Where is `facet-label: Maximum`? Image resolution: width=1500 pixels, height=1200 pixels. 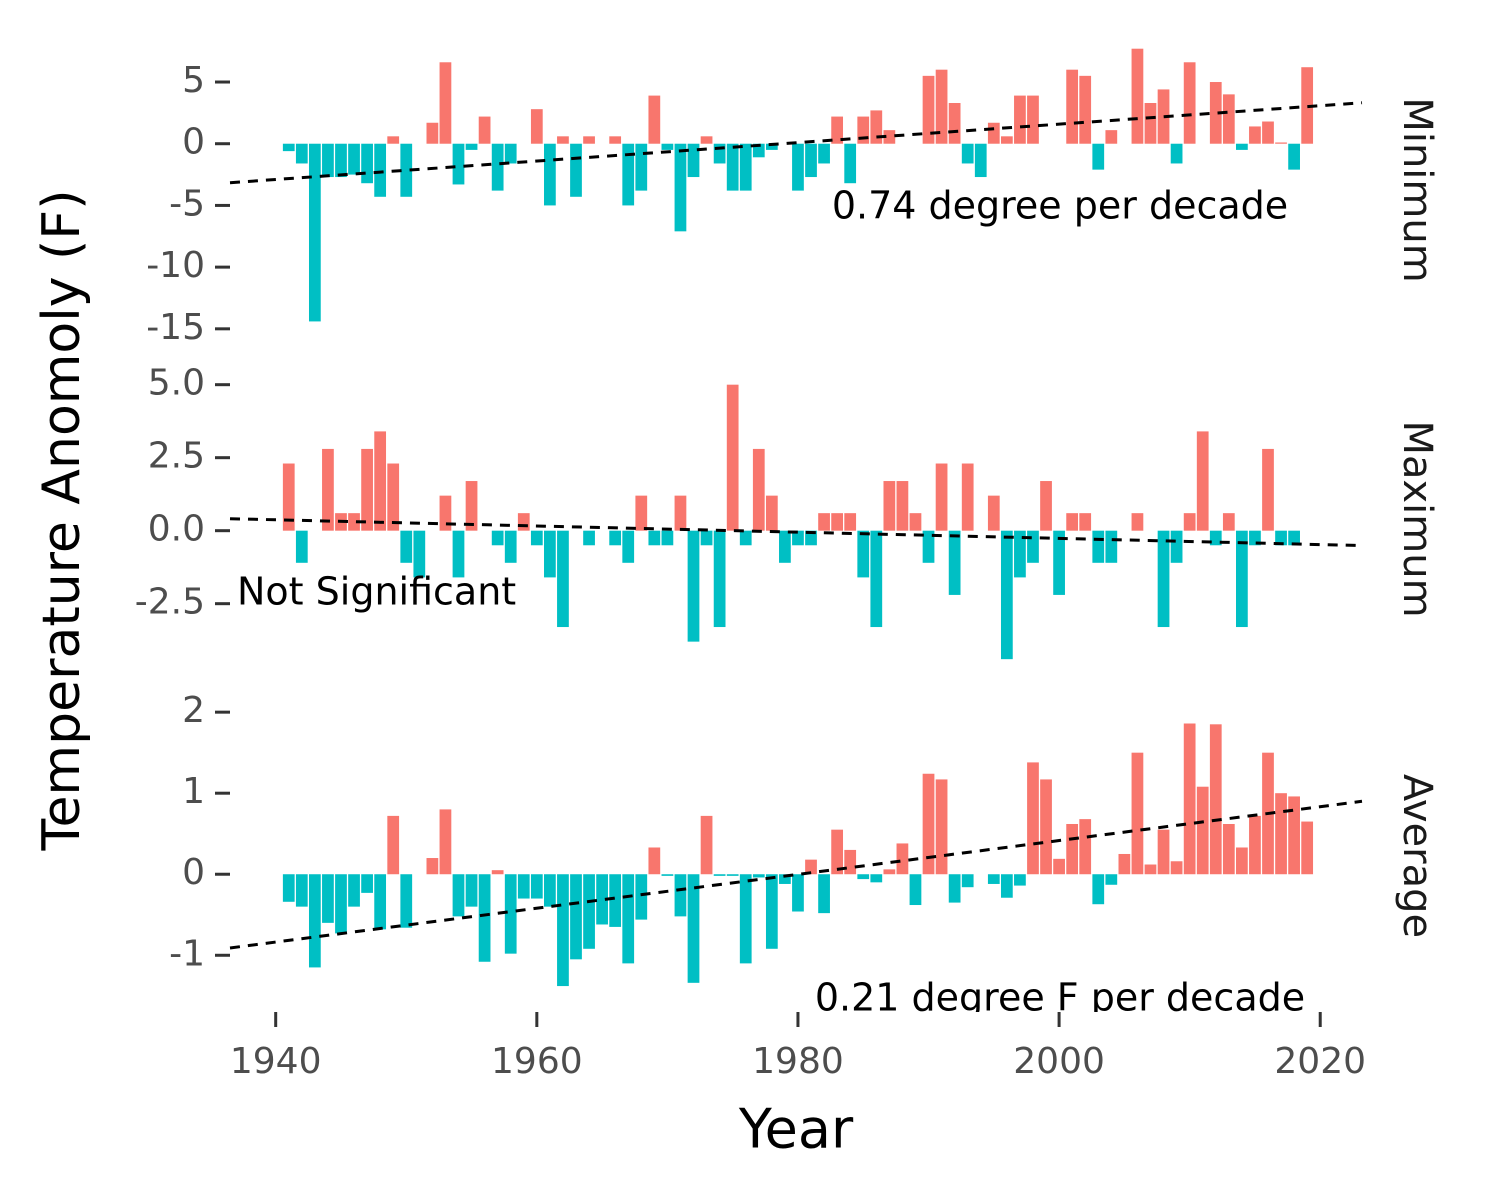
facet-label: Maximum is located at coordinates (1417, 518).